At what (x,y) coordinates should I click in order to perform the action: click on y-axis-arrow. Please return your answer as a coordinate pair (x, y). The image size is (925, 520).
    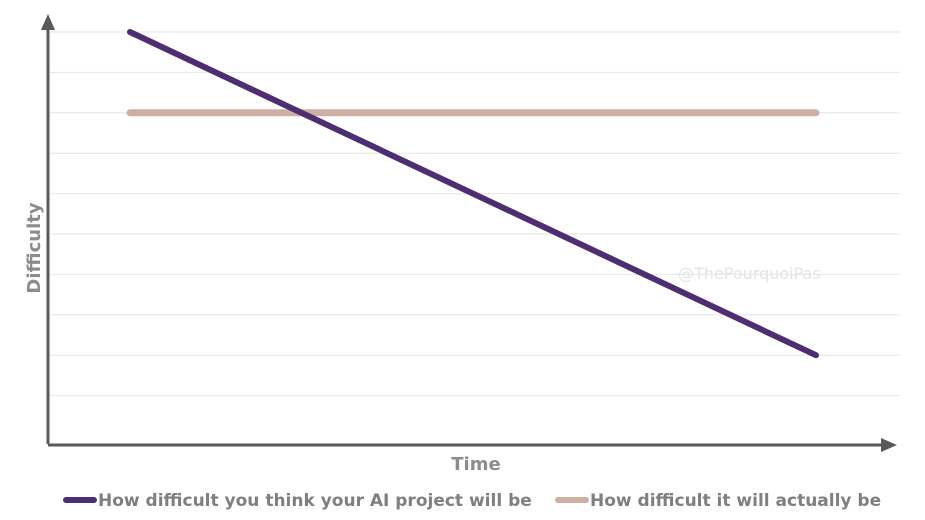
    Looking at the image, I should click on (48, 22).